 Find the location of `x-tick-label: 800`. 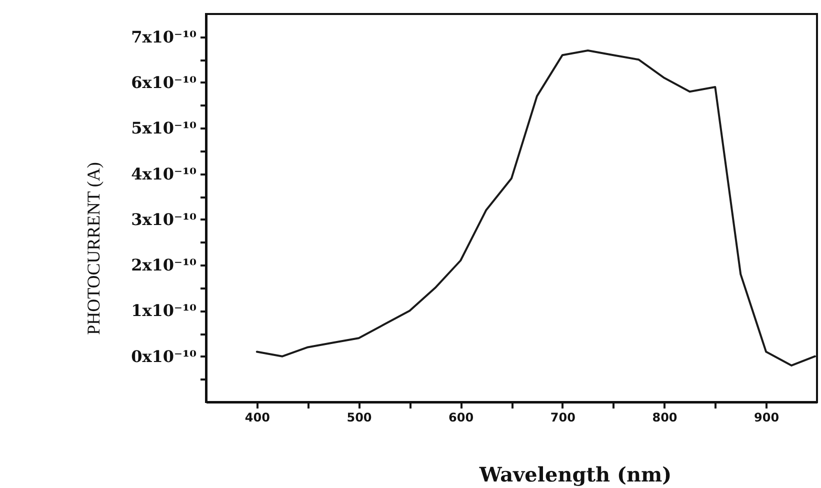

x-tick-label: 800 is located at coordinates (665, 417).